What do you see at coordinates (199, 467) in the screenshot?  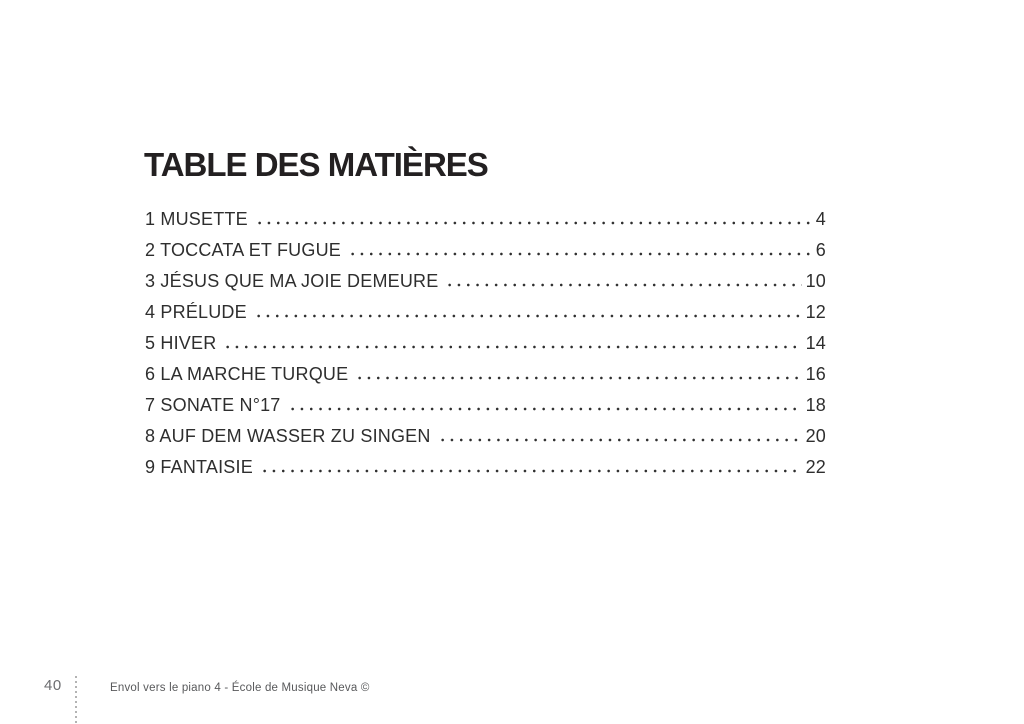 I see `toc-entry-title: 9 FANTAISIE` at bounding box center [199, 467].